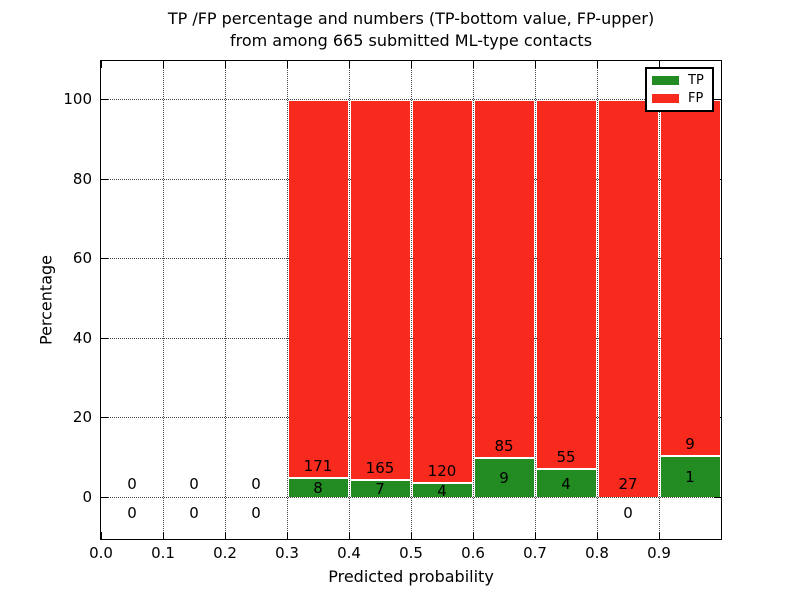  What do you see at coordinates (628, 484) in the screenshot?
I see `fp-count-label: 27` at bounding box center [628, 484].